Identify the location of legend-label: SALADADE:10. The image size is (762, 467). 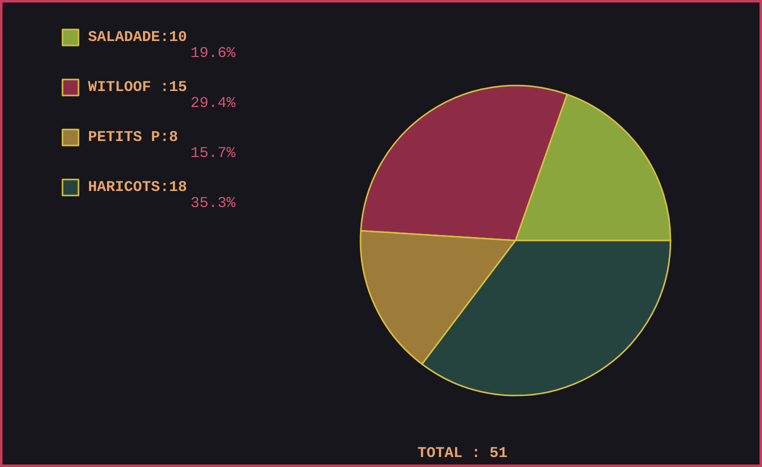
(138, 37).